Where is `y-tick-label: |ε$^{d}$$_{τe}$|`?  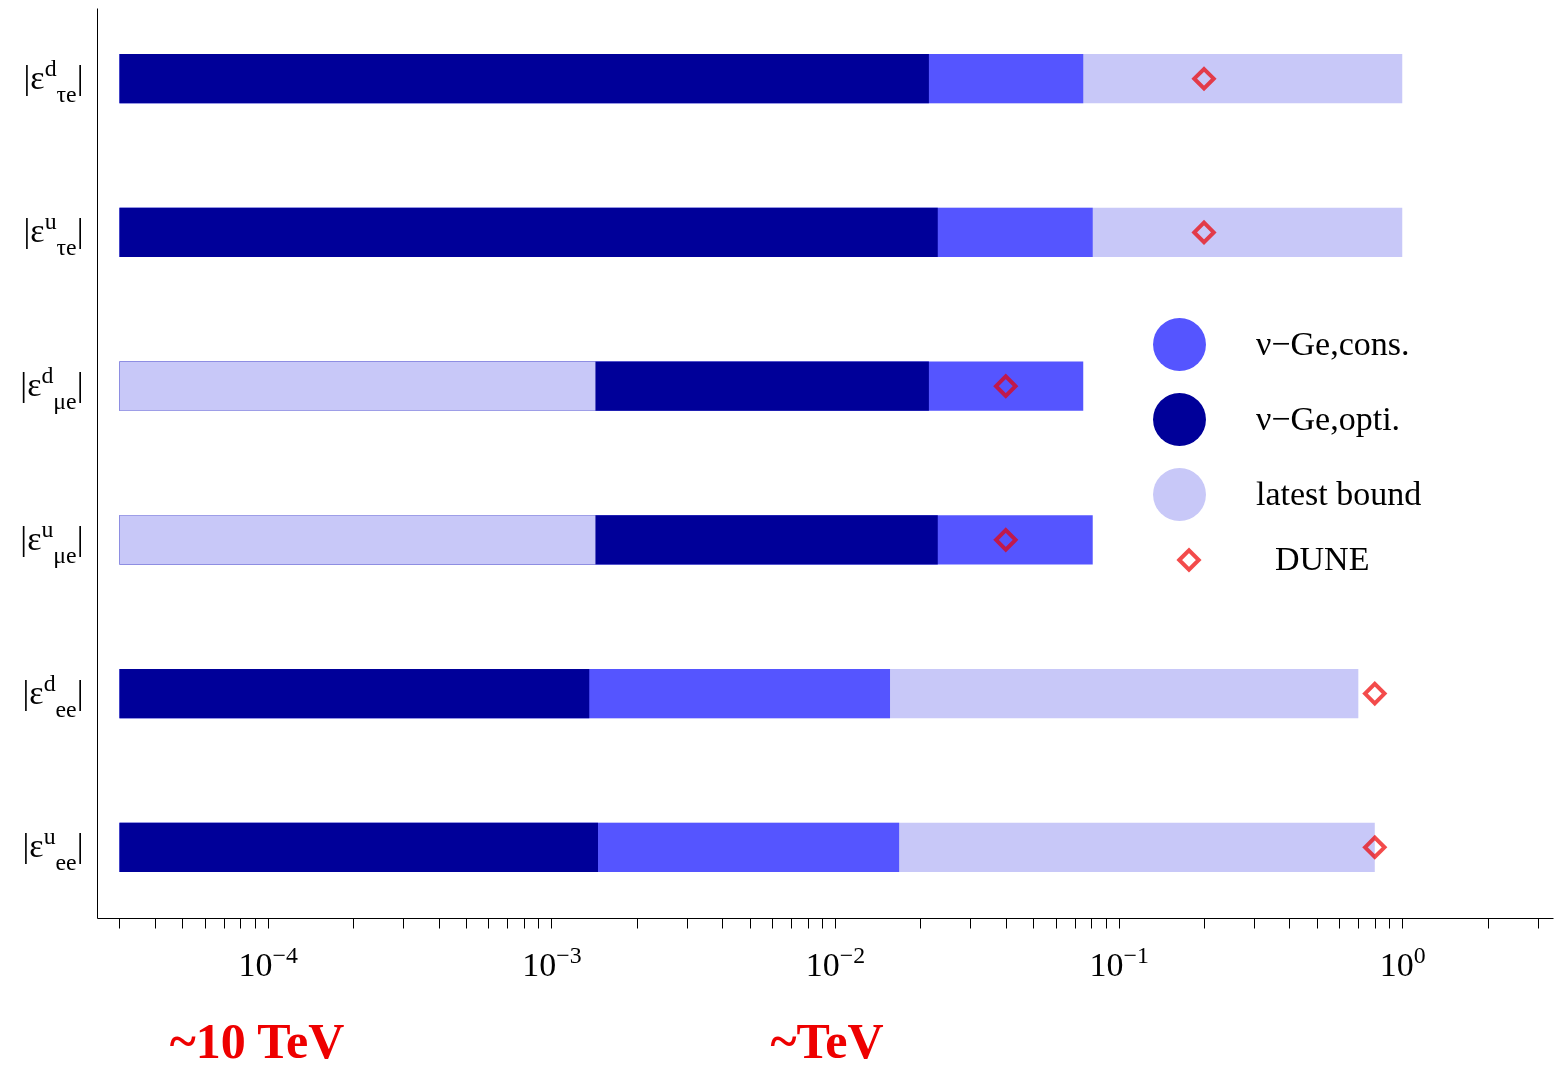
y-tick-label: |ε$^{d}$$_{τe}$| is located at coordinates (53, 80).